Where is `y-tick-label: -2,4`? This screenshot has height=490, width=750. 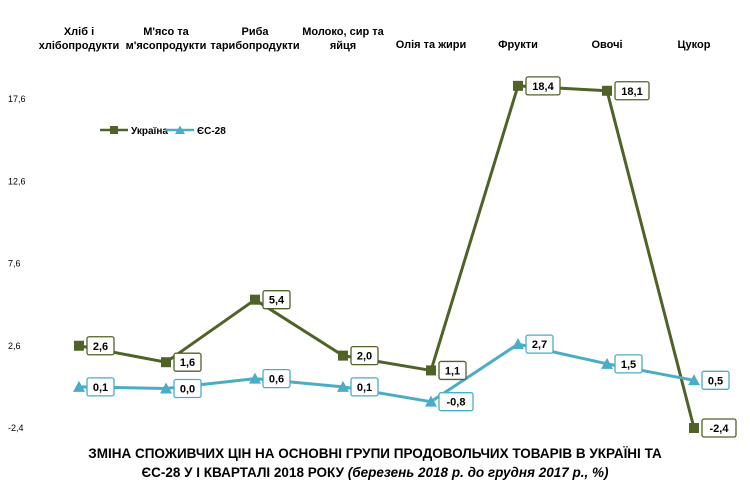
y-tick-label: -2,4 is located at coordinates (16, 428).